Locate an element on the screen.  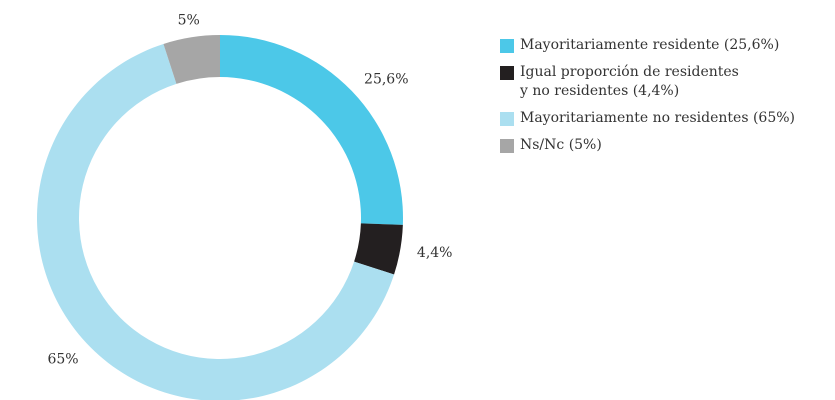
legend-label: Mayoritariamente no residentes (65%) is located at coordinates (658, 118).